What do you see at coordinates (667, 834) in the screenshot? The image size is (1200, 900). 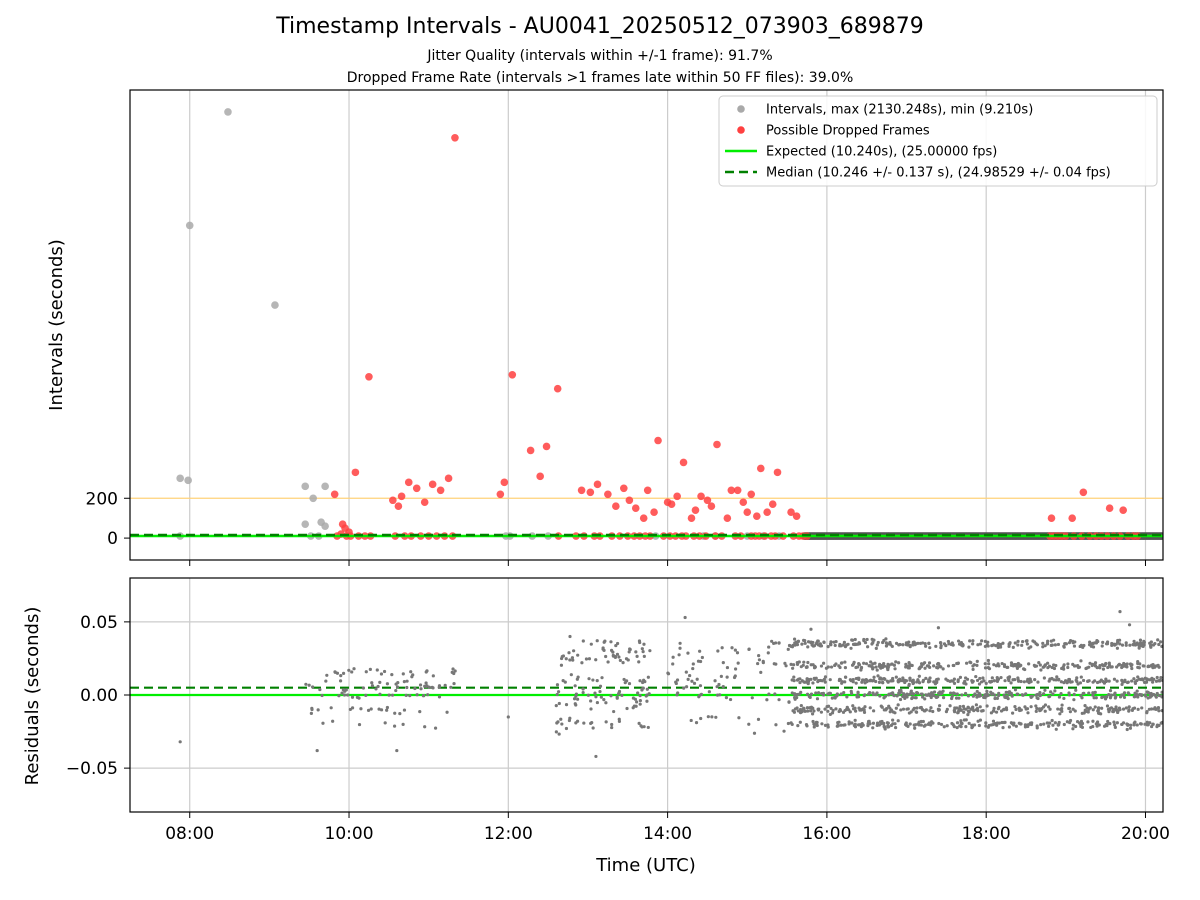 I see `x-tick-label: 14:00` at bounding box center [667, 834].